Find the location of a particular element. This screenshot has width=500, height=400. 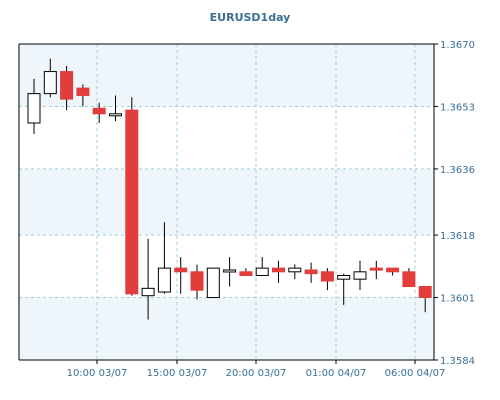

y-tick-label: 1.3636 is located at coordinates (457, 170).